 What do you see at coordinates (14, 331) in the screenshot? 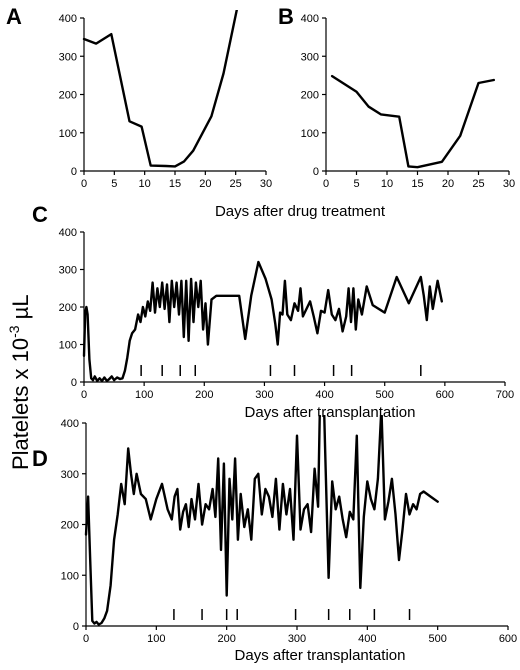
I see `y-axis-title-exponent: -3` at bounding box center [14, 331].